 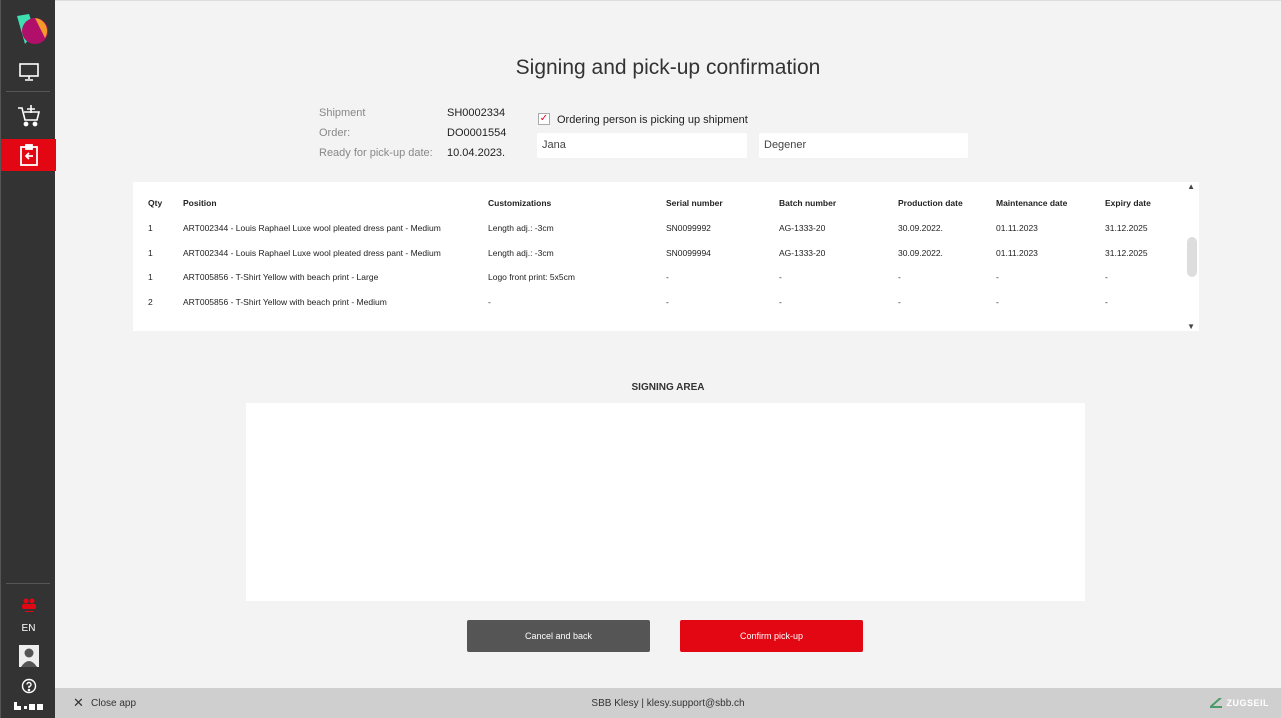 I want to click on confirm-pickup-button: Confirm pick-up, so click(x=771, y=636).